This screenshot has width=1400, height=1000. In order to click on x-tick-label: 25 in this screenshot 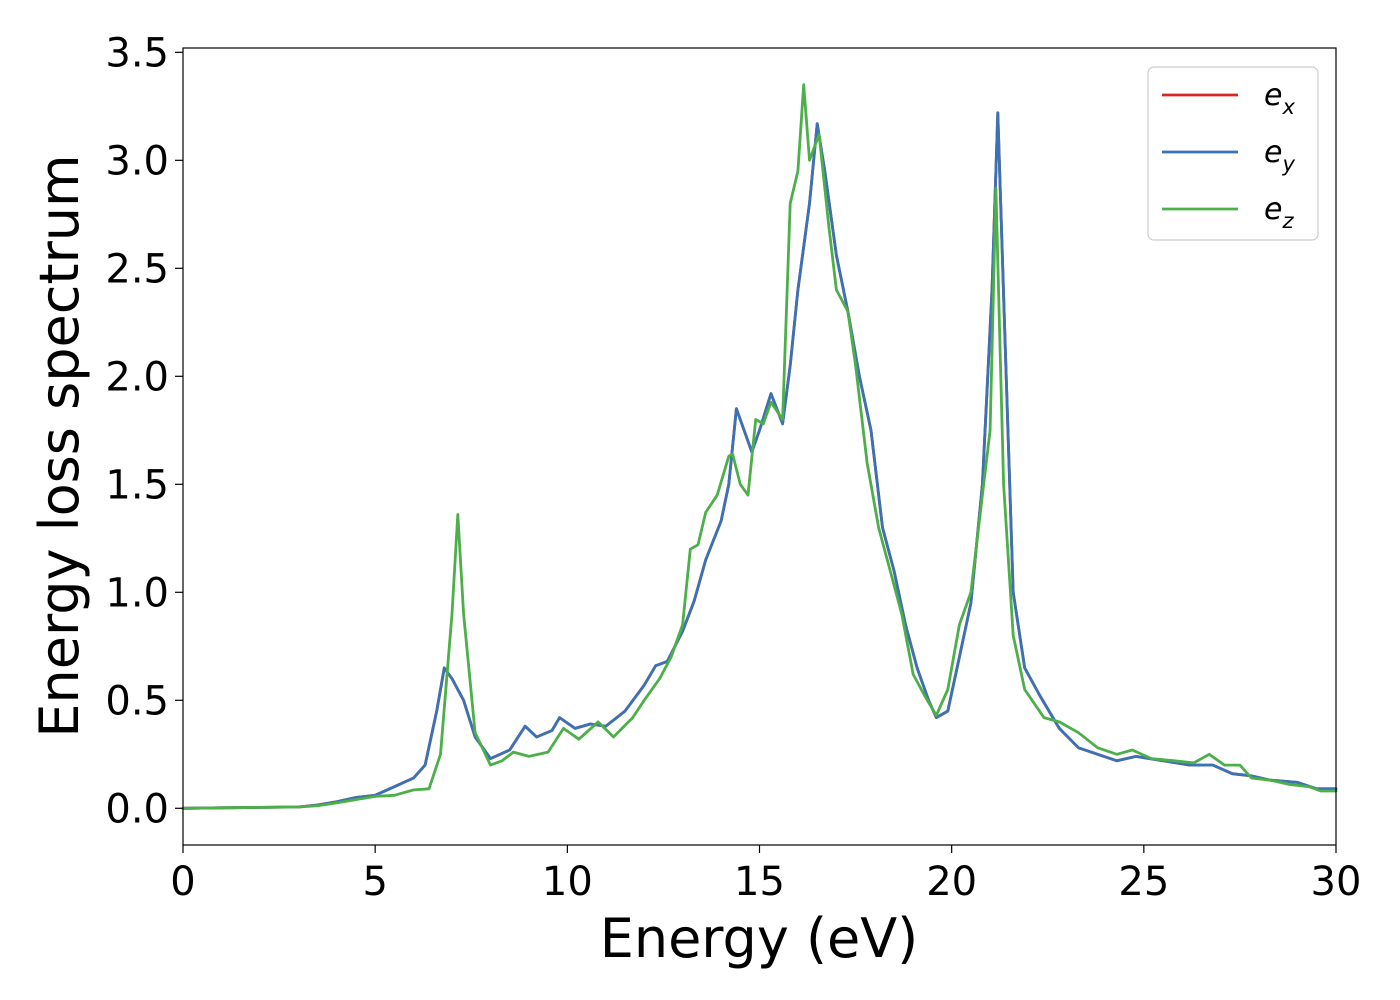, I will do `click(1143, 882)`.